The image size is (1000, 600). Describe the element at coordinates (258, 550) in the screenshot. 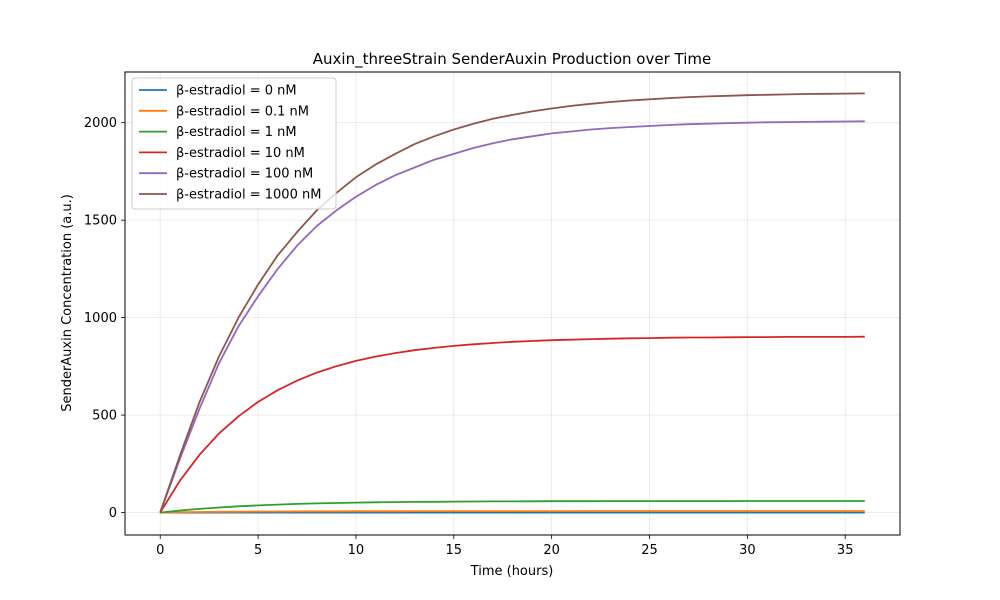

I see `x-tick-label: 5` at that location.